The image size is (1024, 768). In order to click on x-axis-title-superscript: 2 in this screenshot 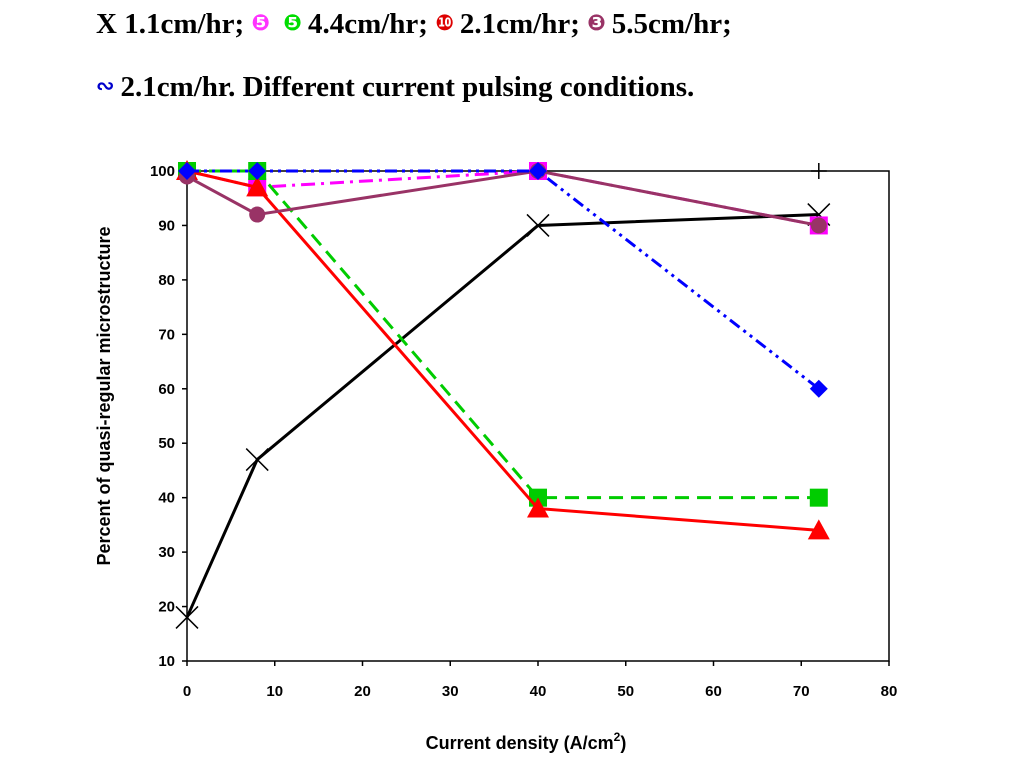, I will do `click(617, 737)`.